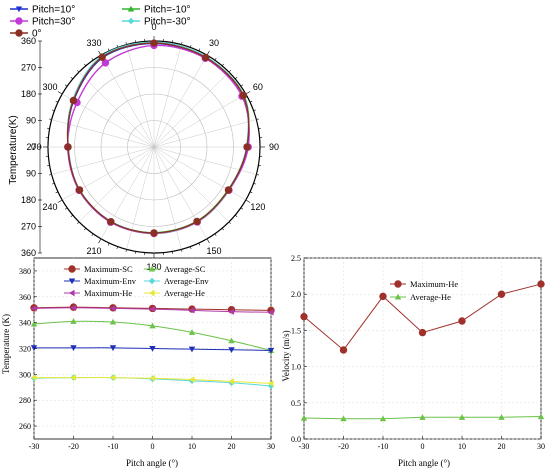 The width and height of the screenshot is (550, 472). I want to click on temperature-legend-label: Maximum-Env, so click(110, 281).